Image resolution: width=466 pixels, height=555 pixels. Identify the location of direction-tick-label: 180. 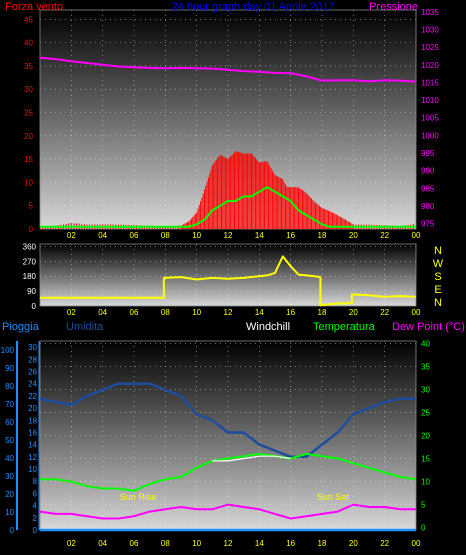
(30, 276).